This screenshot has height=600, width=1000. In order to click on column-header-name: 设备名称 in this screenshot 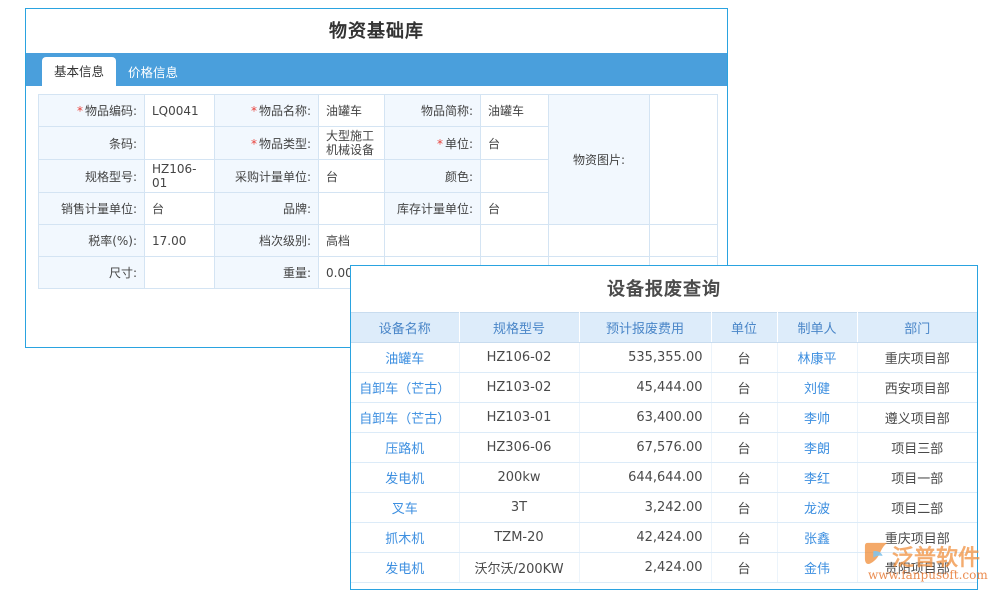, I will do `click(405, 327)`.